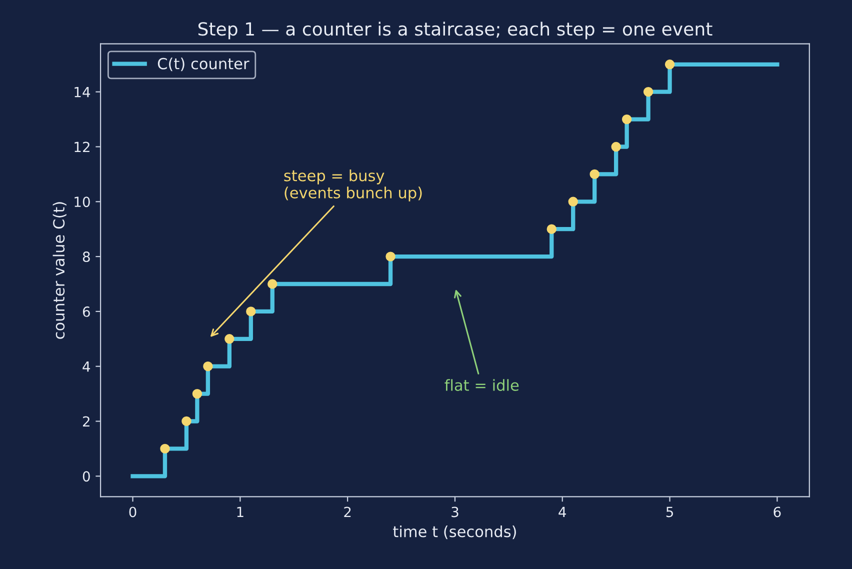 The height and width of the screenshot is (569, 852). What do you see at coordinates (562, 512) in the screenshot?
I see `x-tick-label: 4` at bounding box center [562, 512].